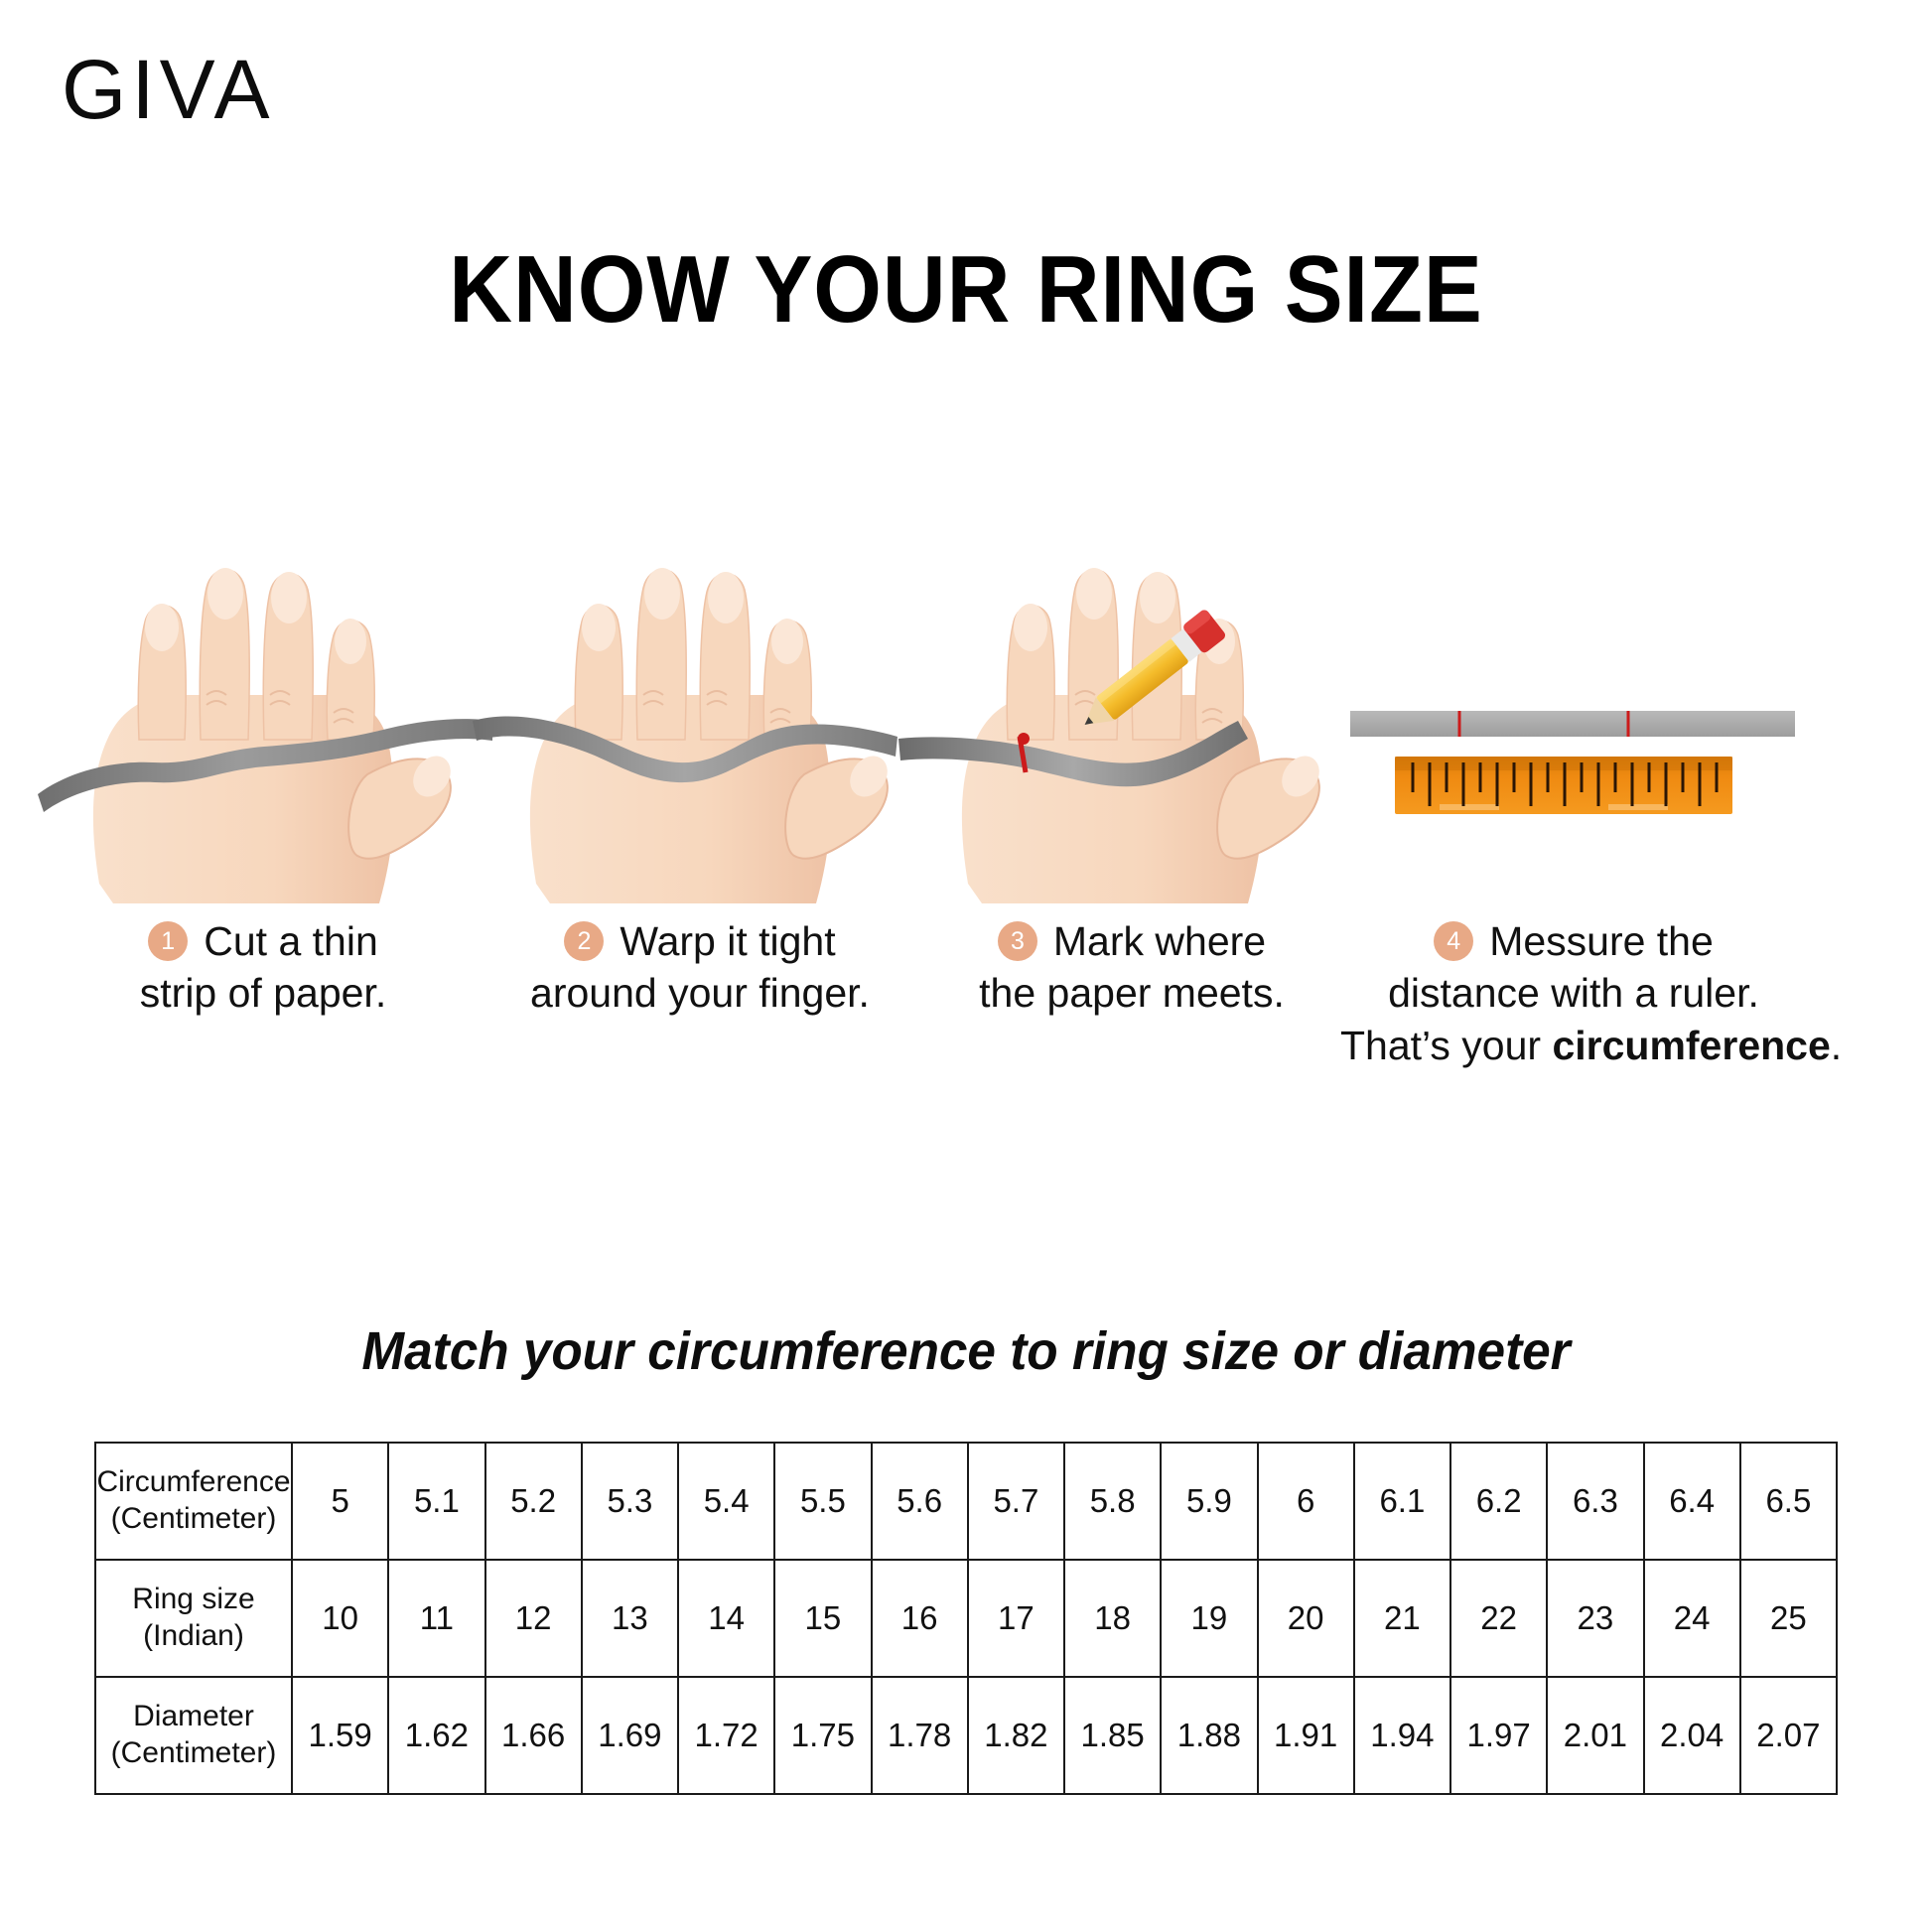 The width and height of the screenshot is (1932, 1932). What do you see at coordinates (726, 1502) in the screenshot?
I see `cell-circumference-4: 5.4` at bounding box center [726, 1502].